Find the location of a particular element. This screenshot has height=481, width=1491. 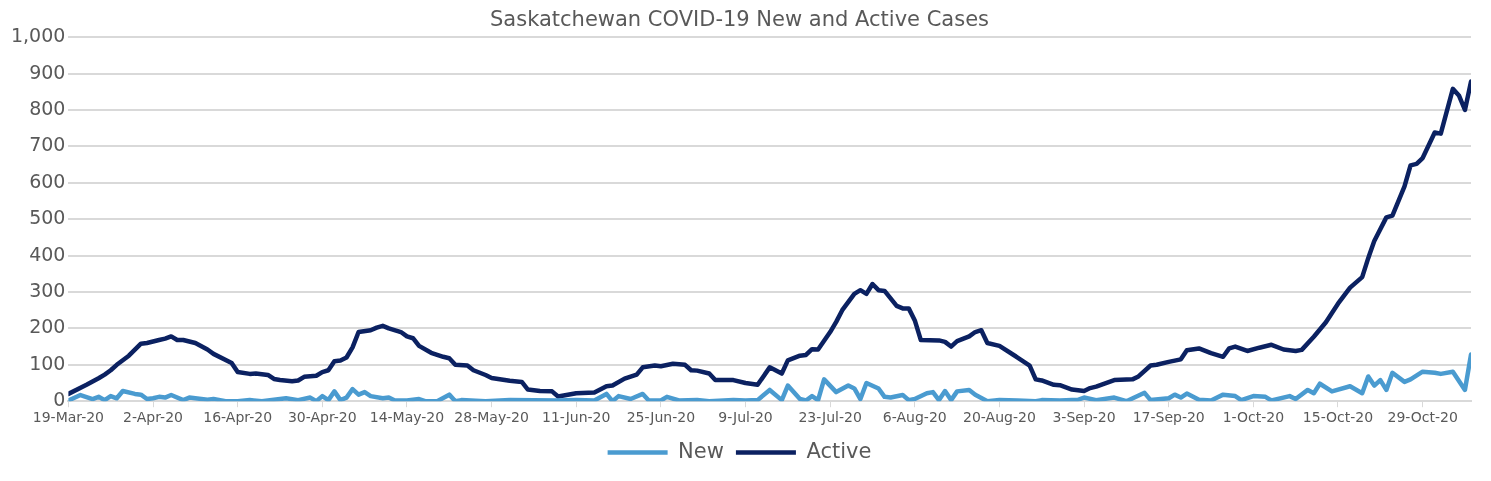

chart-title: Saskatchewan COVID-19 New and Active Cases is located at coordinates (739, 19).